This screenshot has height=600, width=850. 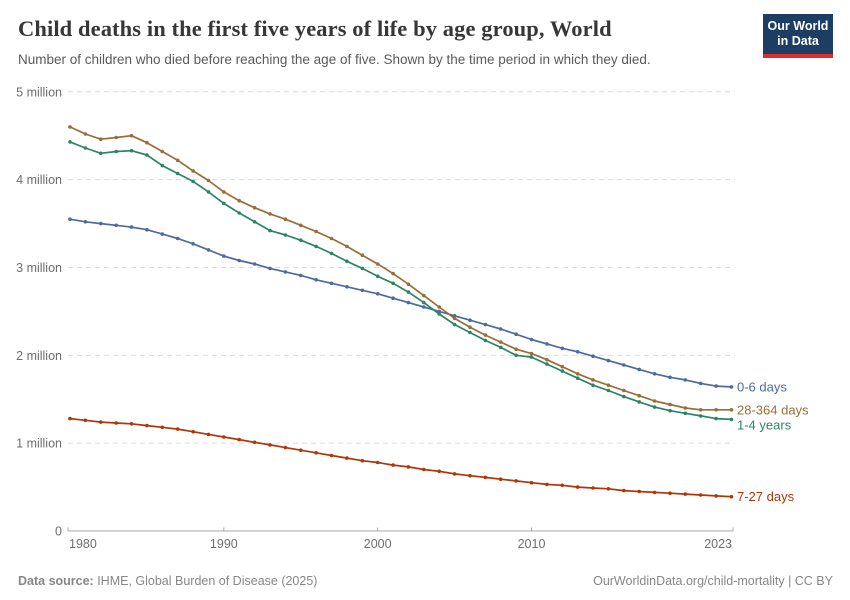 I want to click on series-label-28-364-days: 28-364 days, so click(x=773, y=409).